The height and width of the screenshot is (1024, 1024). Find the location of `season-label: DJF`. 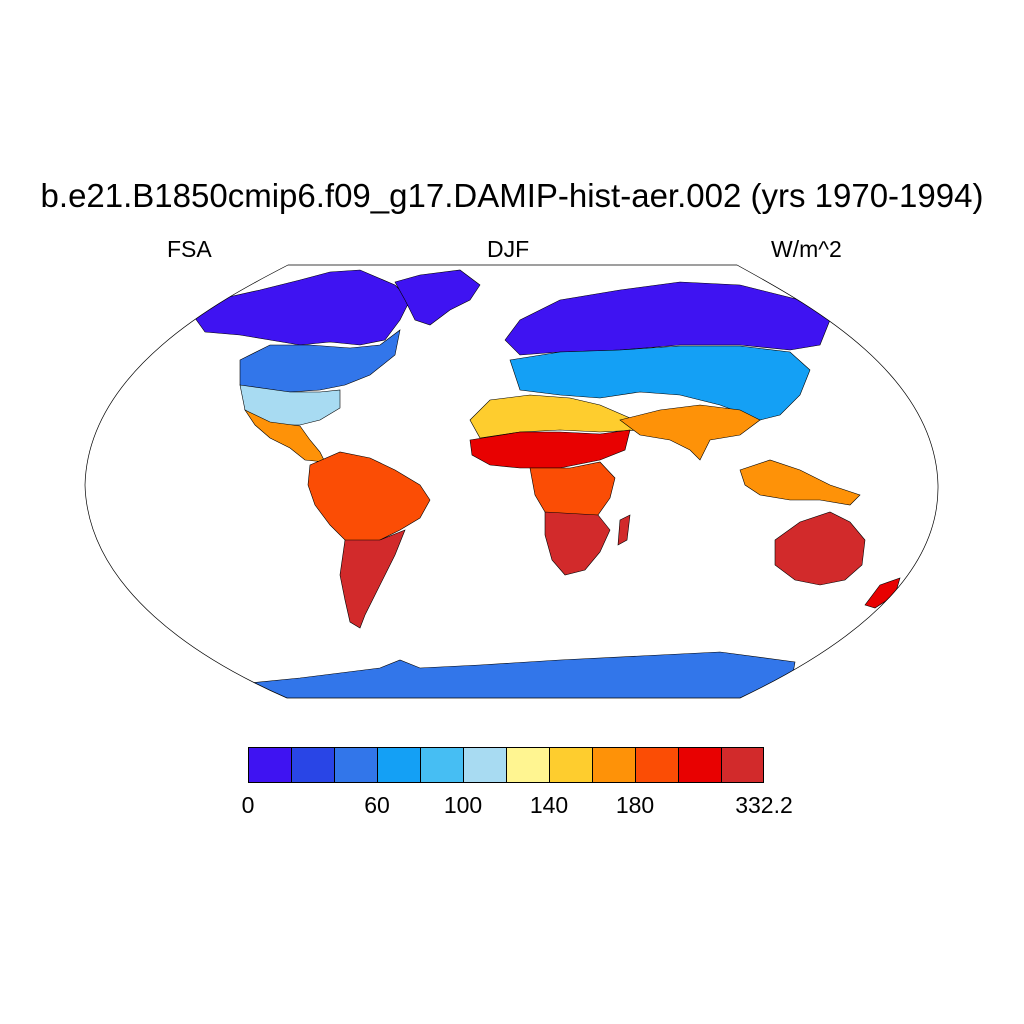

season-label: DJF is located at coordinates (508, 249).